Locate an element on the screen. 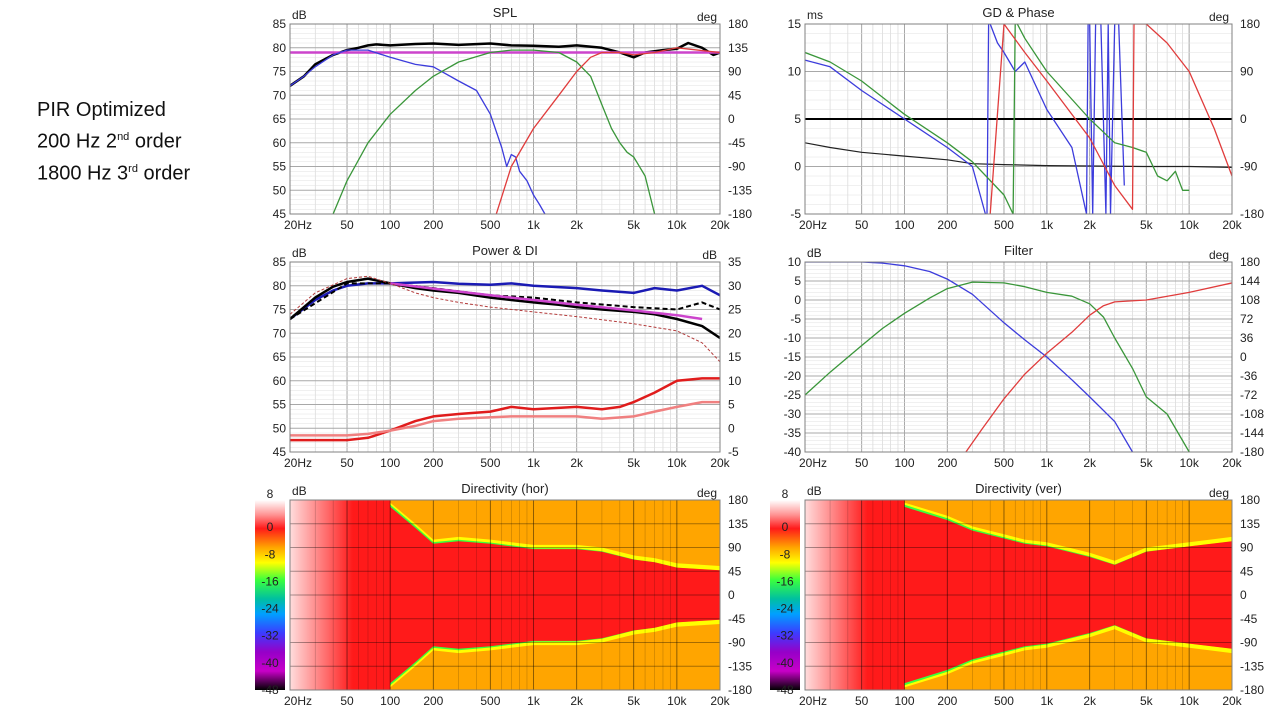 This screenshot has width=1280, height=720. caption-line-2-sup: nd is located at coordinates (123, 137).